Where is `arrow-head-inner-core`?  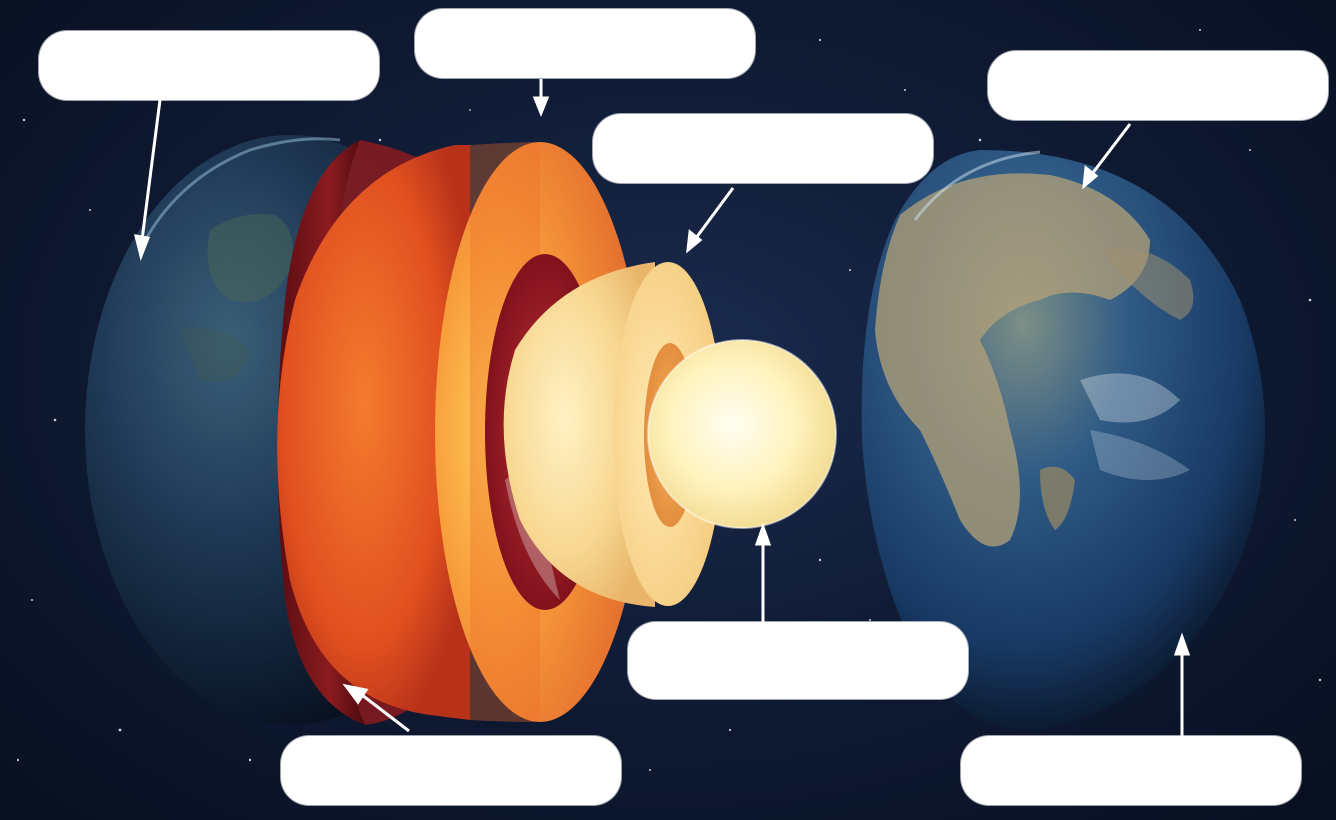
arrow-head-inner-core is located at coordinates (763, 534).